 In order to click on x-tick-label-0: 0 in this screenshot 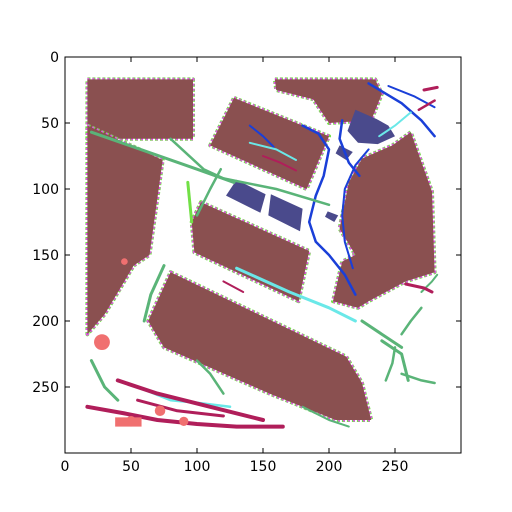, I will do `click(65, 467)`.